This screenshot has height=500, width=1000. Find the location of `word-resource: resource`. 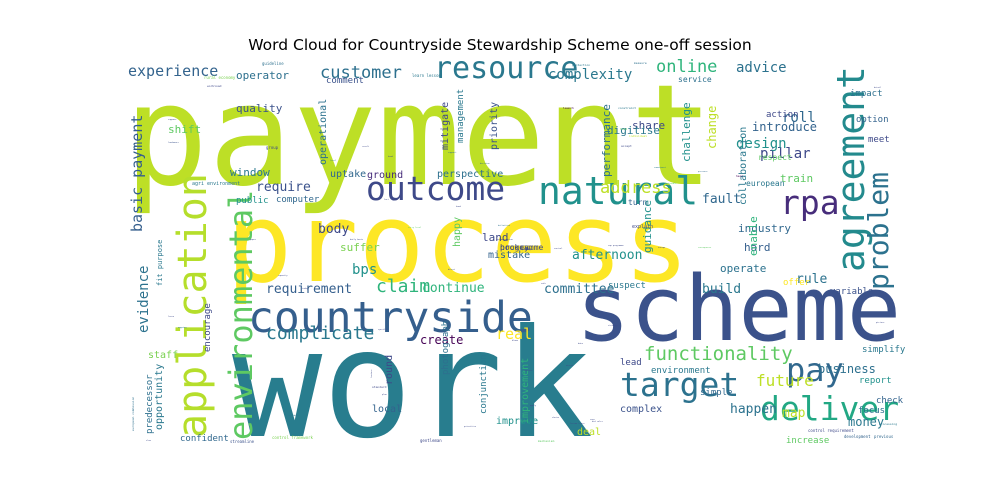

word-resource: resource is located at coordinates (506, 68).